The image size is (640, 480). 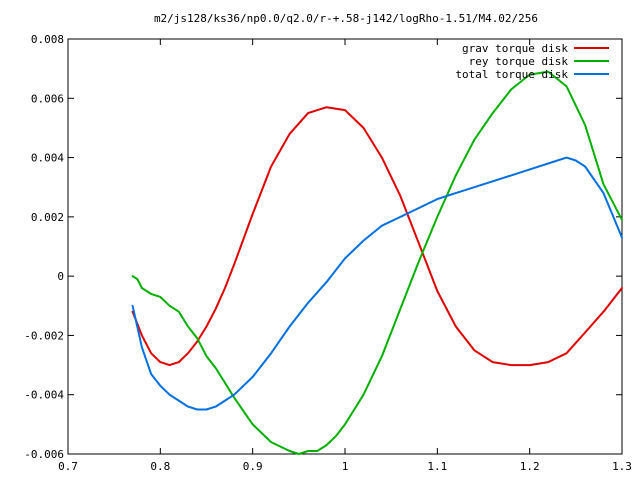 What do you see at coordinates (530, 466) in the screenshot?
I see `x-tick-label: 1.2` at bounding box center [530, 466].